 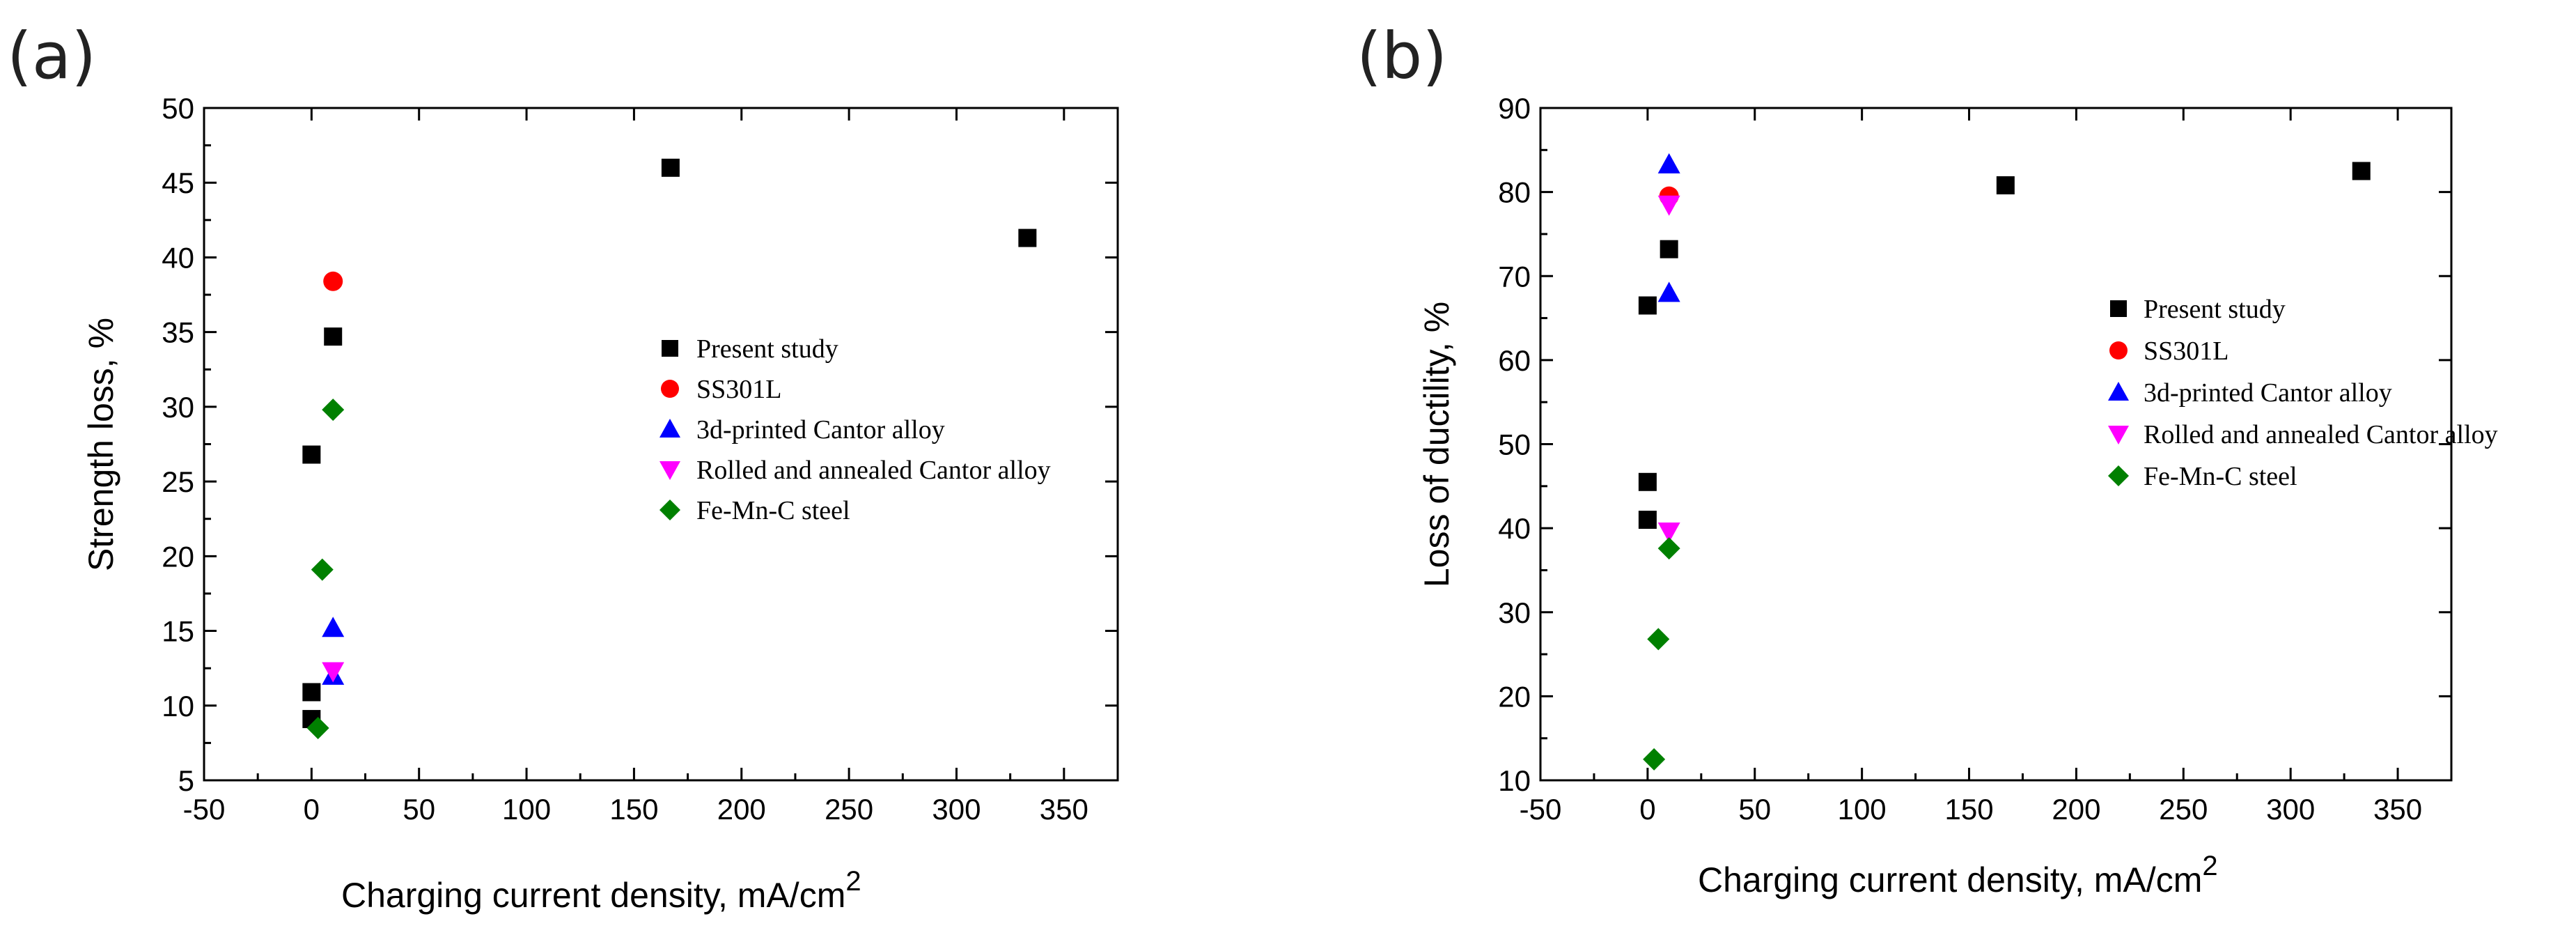 I want to click on panel-label: (b), so click(x=1402, y=56).